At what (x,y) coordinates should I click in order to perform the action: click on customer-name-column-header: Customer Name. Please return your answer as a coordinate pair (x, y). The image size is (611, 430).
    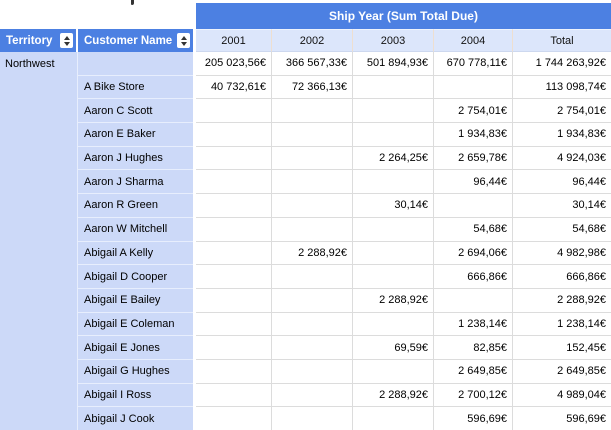
    Looking at the image, I should click on (135, 40).